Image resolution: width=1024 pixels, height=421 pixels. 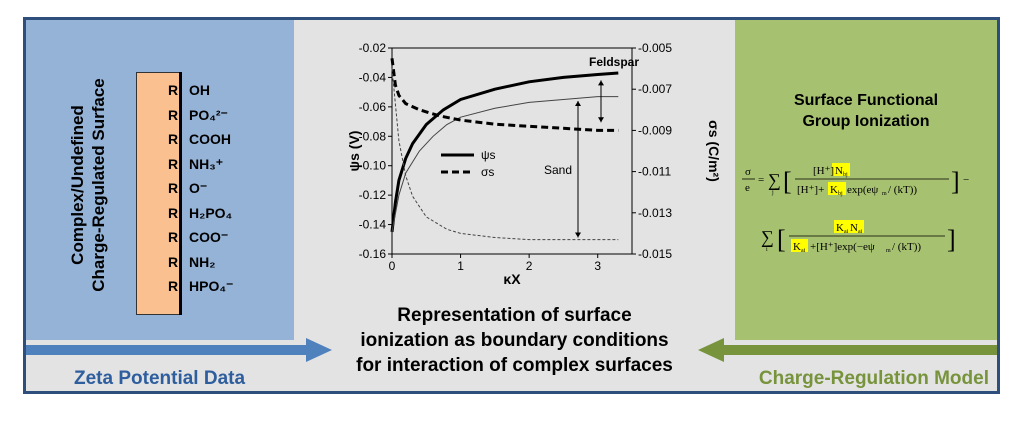 I want to click on y-axis-label-right: σs (C/m²), so click(x=714, y=151).